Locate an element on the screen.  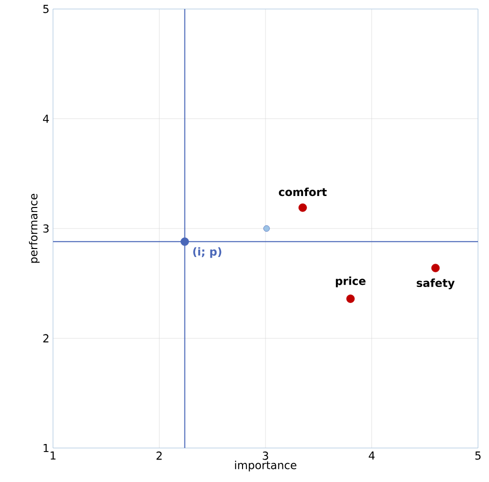
x-tick-label: 4 is located at coordinates (371, 456).